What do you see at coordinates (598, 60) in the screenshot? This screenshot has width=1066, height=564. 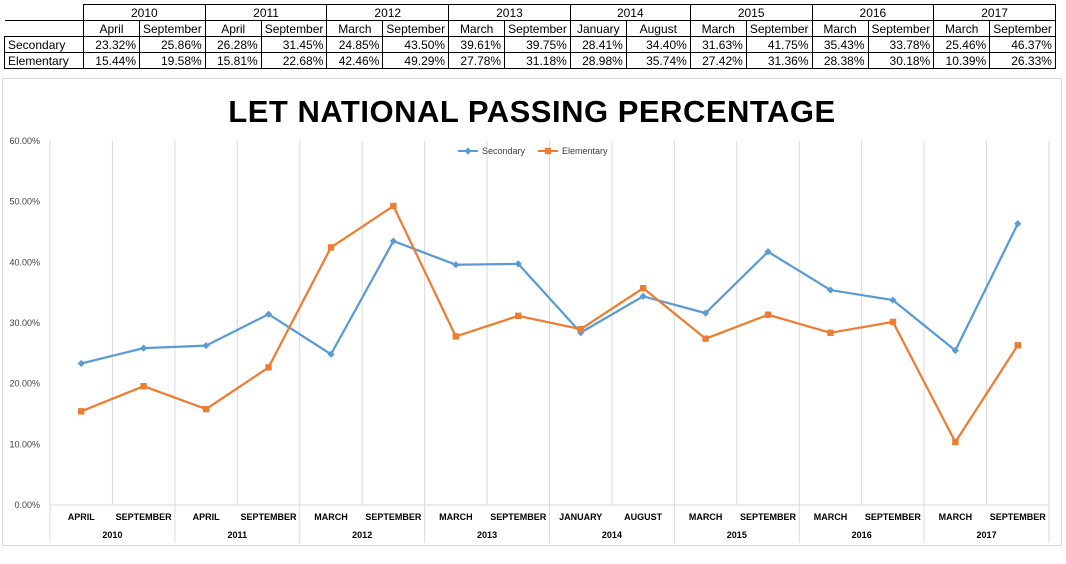 I see `table-cell: 28.98%` at bounding box center [598, 60].